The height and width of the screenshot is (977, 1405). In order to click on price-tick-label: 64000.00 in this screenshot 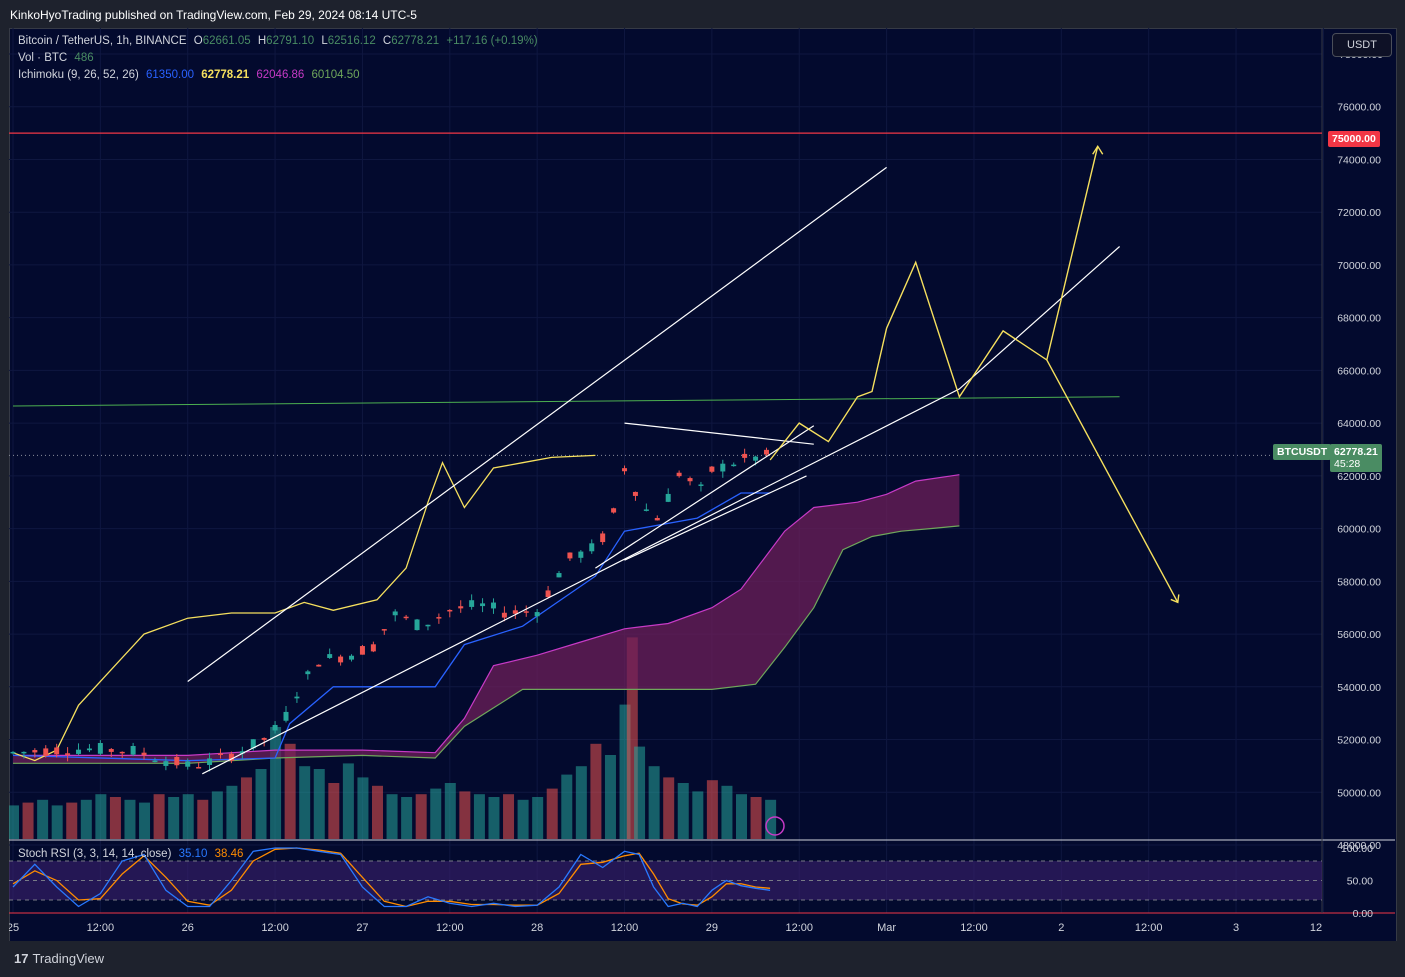, I will do `click(1359, 424)`.